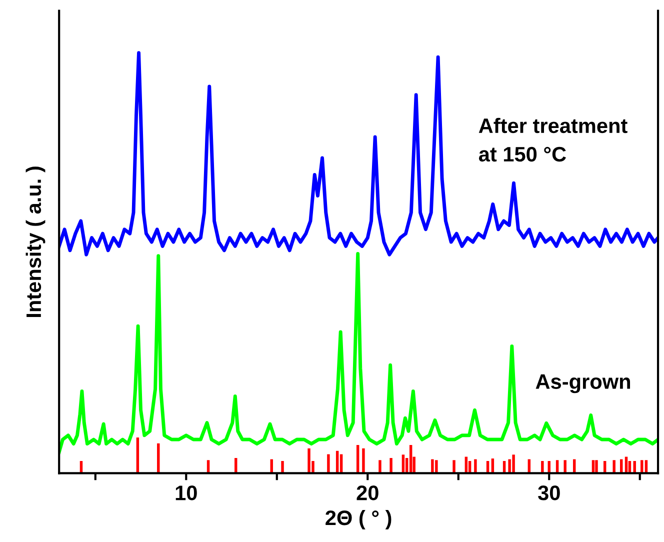 Image resolution: width=664 pixels, height=542 pixels. Describe the element at coordinates (583, 384) in the screenshot. I see `series-label: As-grown` at that location.